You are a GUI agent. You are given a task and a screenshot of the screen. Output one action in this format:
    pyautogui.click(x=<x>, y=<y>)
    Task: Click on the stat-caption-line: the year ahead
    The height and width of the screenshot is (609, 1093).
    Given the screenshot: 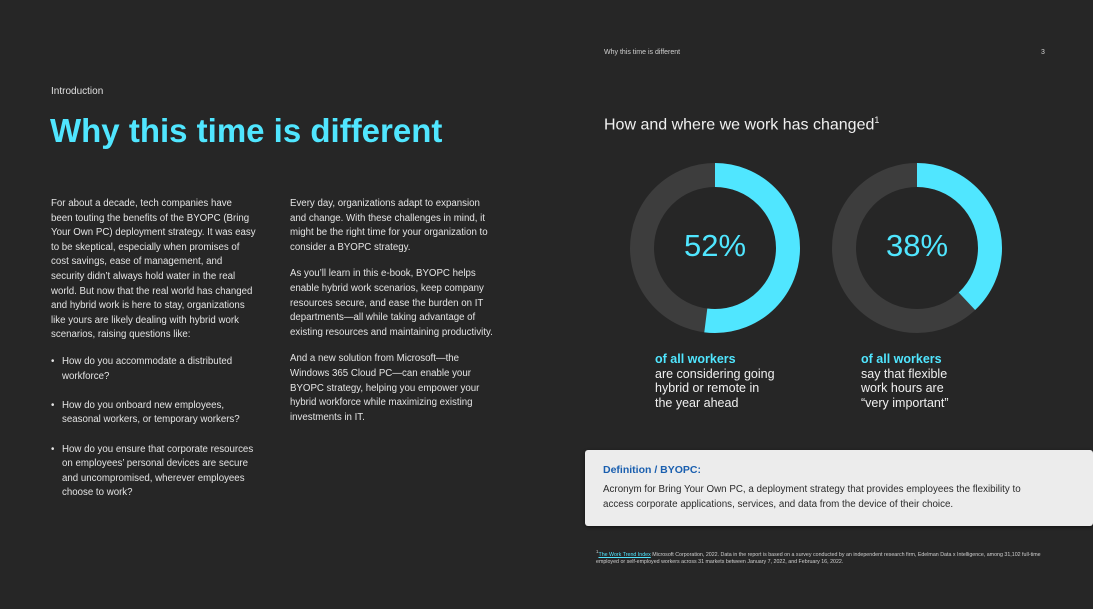 What is the action you would take?
    pyautogui.click(x=697, y=402)
    